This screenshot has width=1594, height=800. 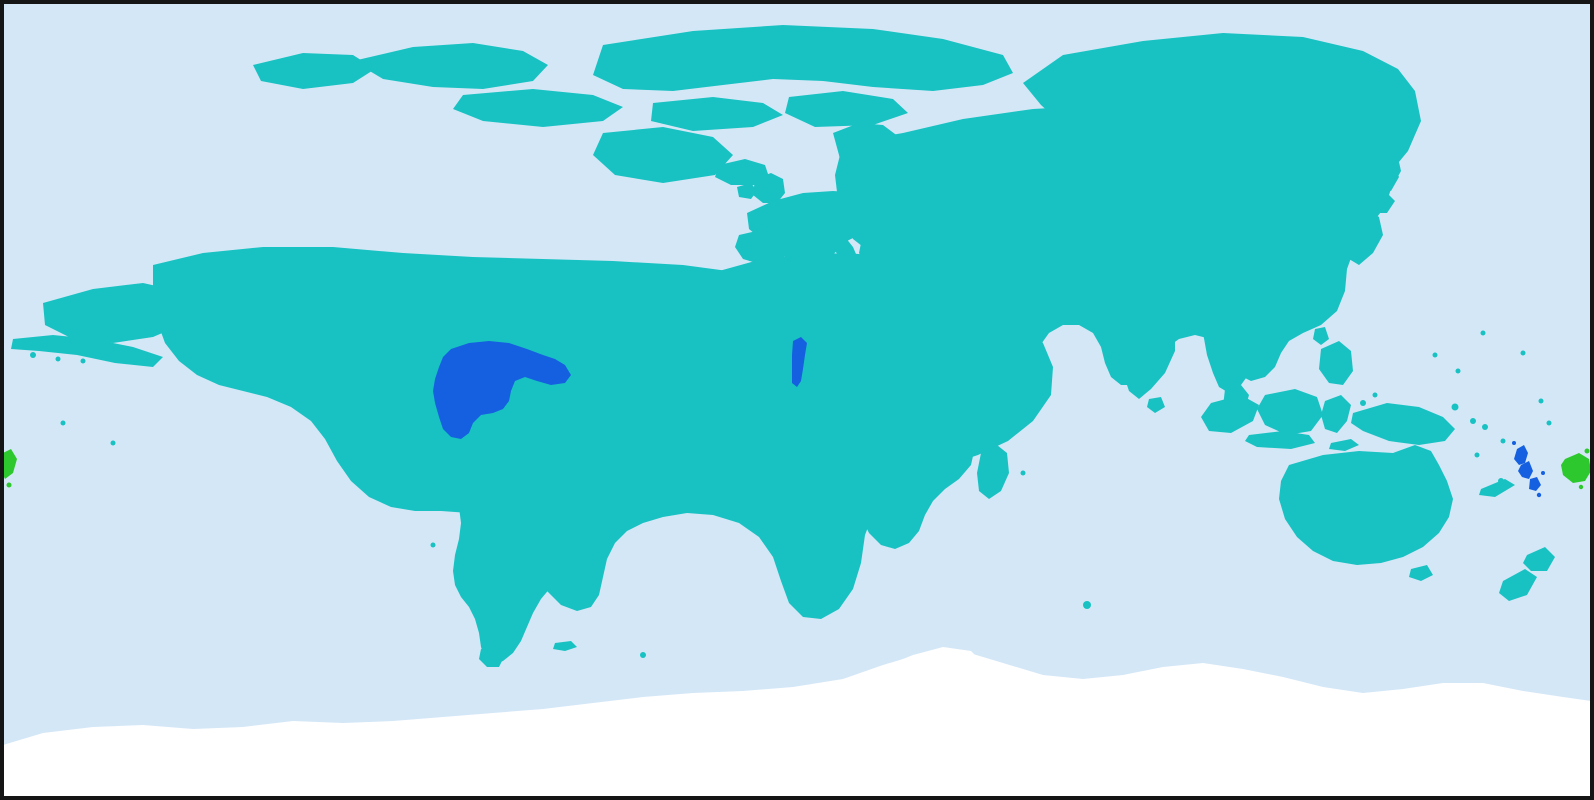 What do you see at coordinates (491, 302) in the screenshot?
I see `island-bahamas` at bounding box center [491, 302].